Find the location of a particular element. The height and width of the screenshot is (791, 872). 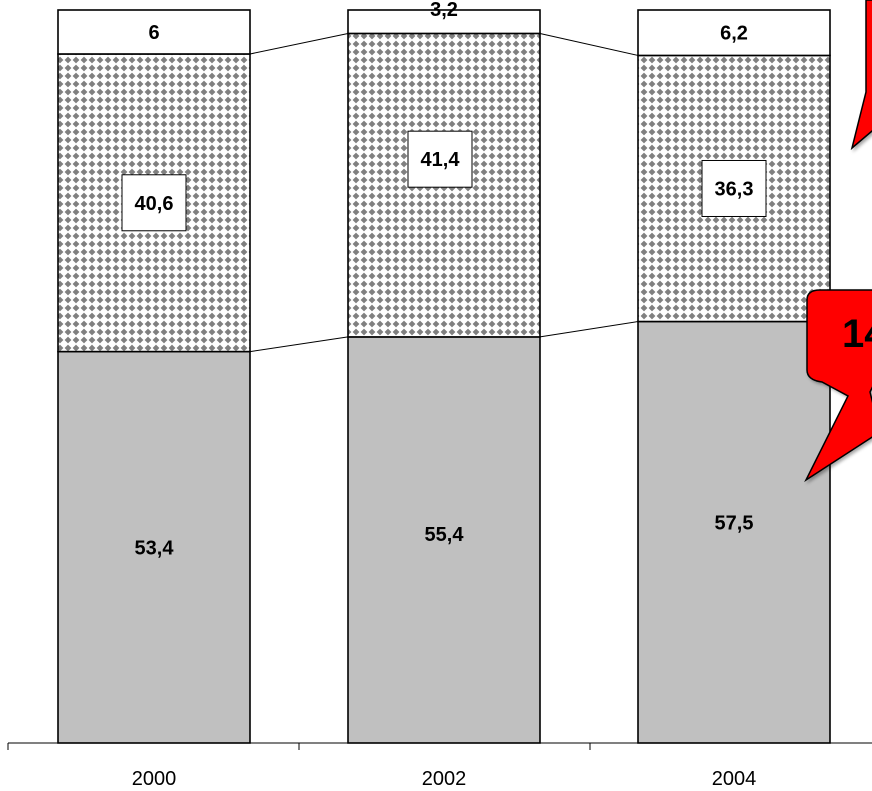

callout-lower-bubble is located at coordinates (838, 386).